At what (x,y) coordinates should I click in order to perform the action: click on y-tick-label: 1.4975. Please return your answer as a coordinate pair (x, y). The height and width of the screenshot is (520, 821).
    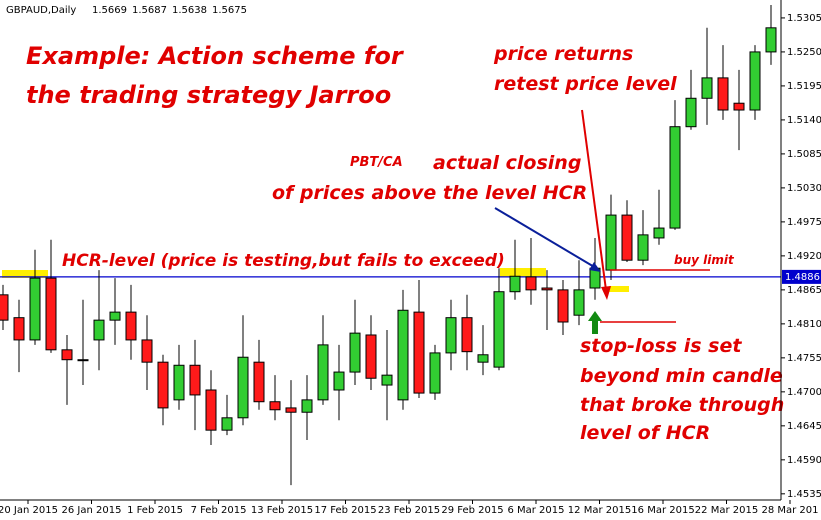
    Looking at the image, I should click on (804, 222).